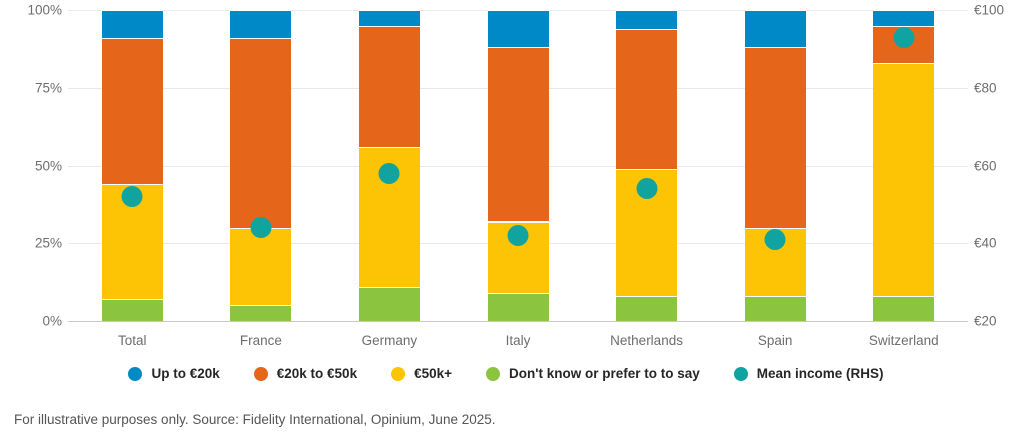 The width and height of the screenshot is (1012, 440). I want to click on y-axis-tick-left: 50%, so click(48, 165).